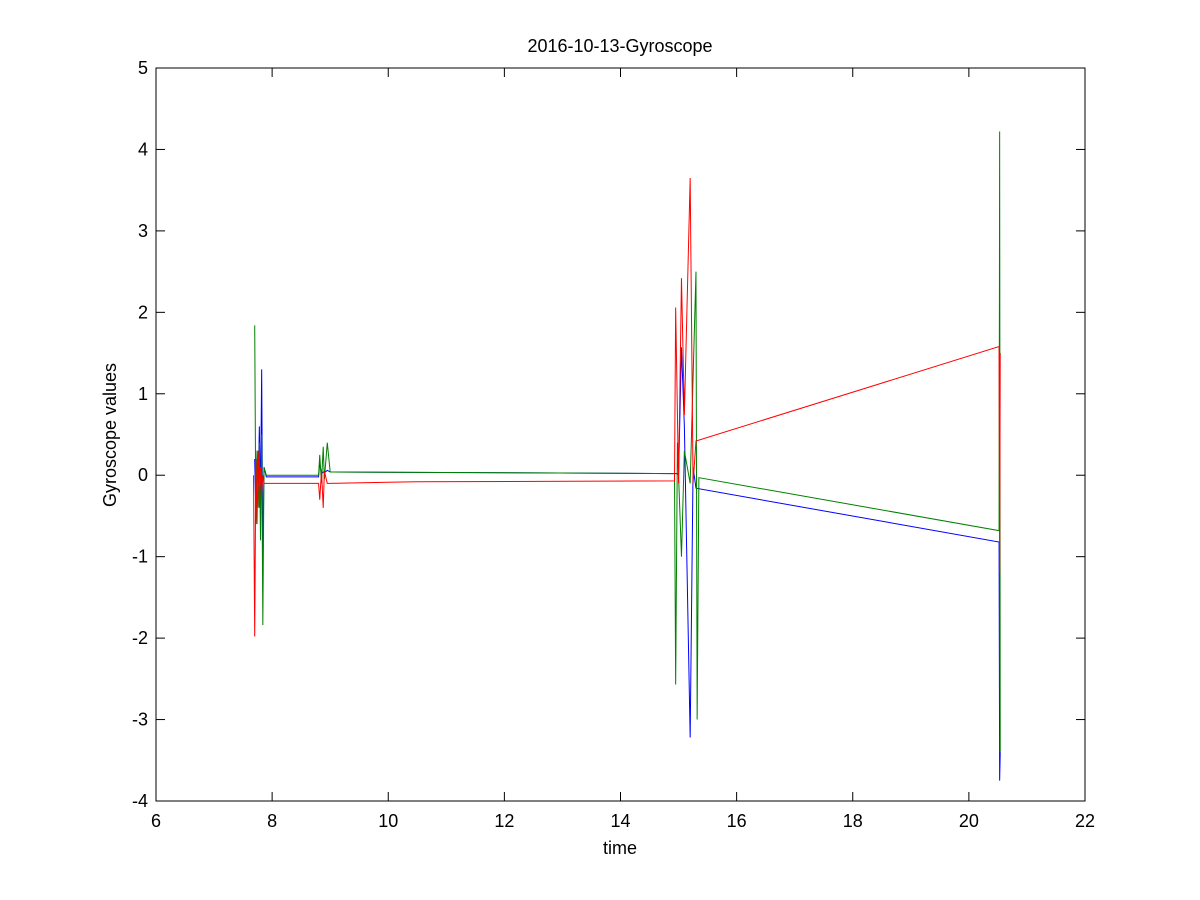 The width and height of the screenshot is (1200, 900). Describe the element at coordinates (143, 312) in the screenshot. I see `y-tick-label: 2` at that location.